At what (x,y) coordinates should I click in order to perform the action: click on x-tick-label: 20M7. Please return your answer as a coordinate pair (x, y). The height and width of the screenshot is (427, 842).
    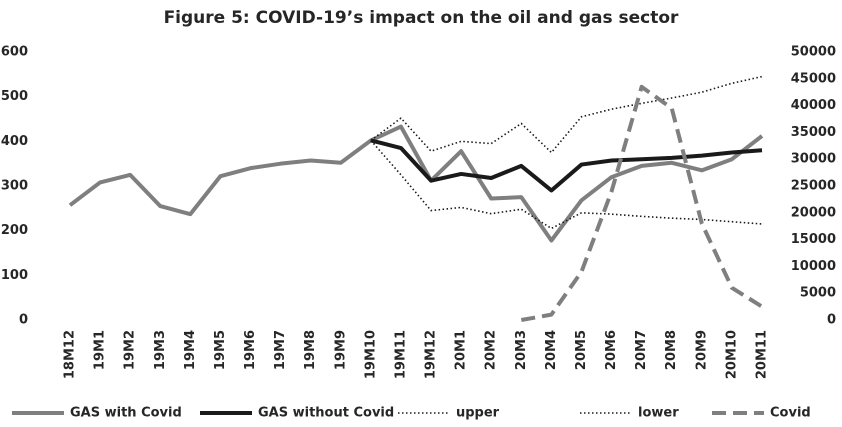
    Looking at the image, I should click on (641, 350).